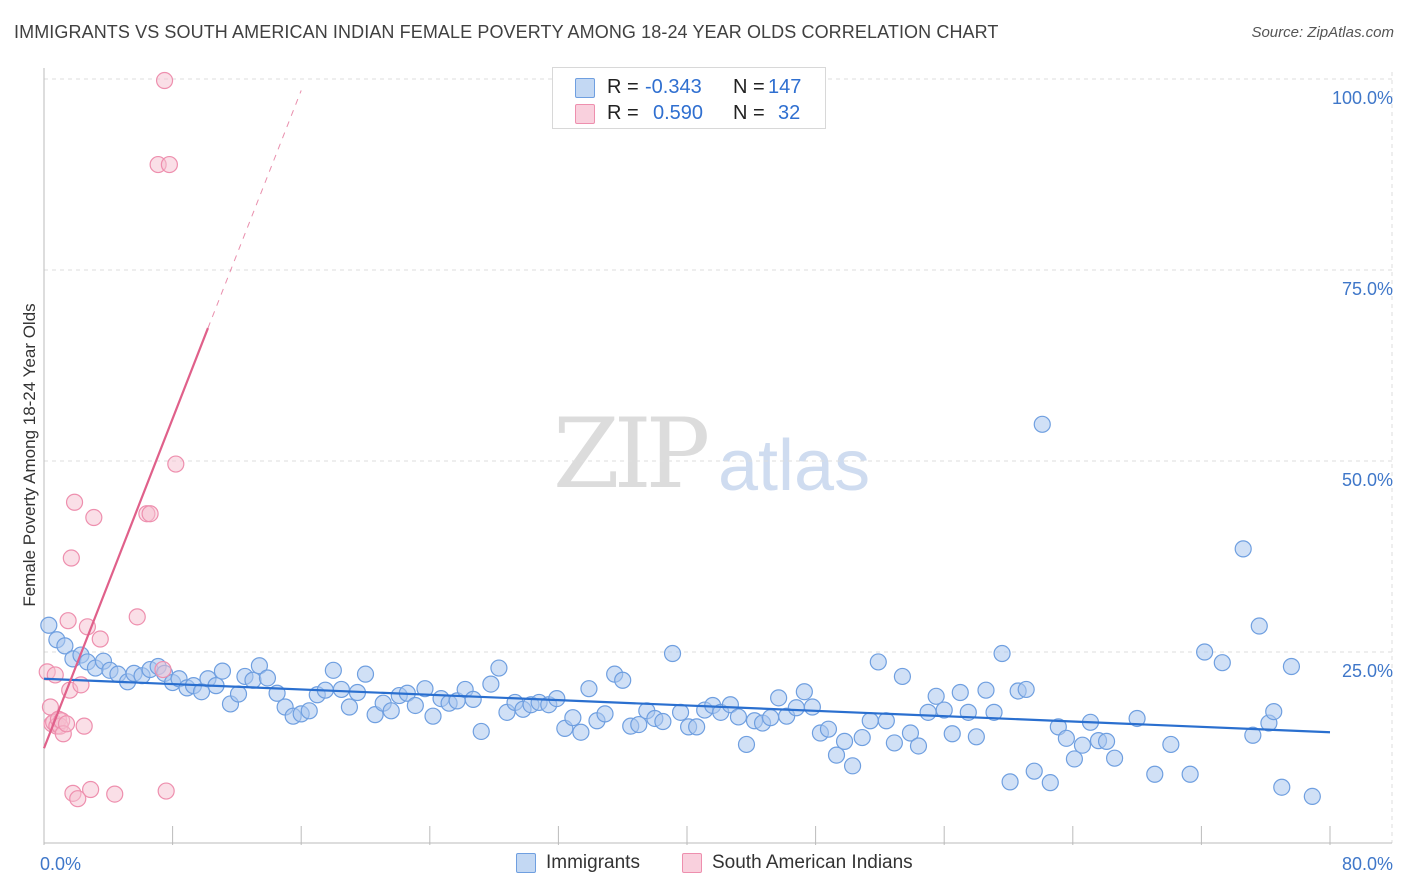  I want to click on sa-indians-trend-line, so click(125, 538).